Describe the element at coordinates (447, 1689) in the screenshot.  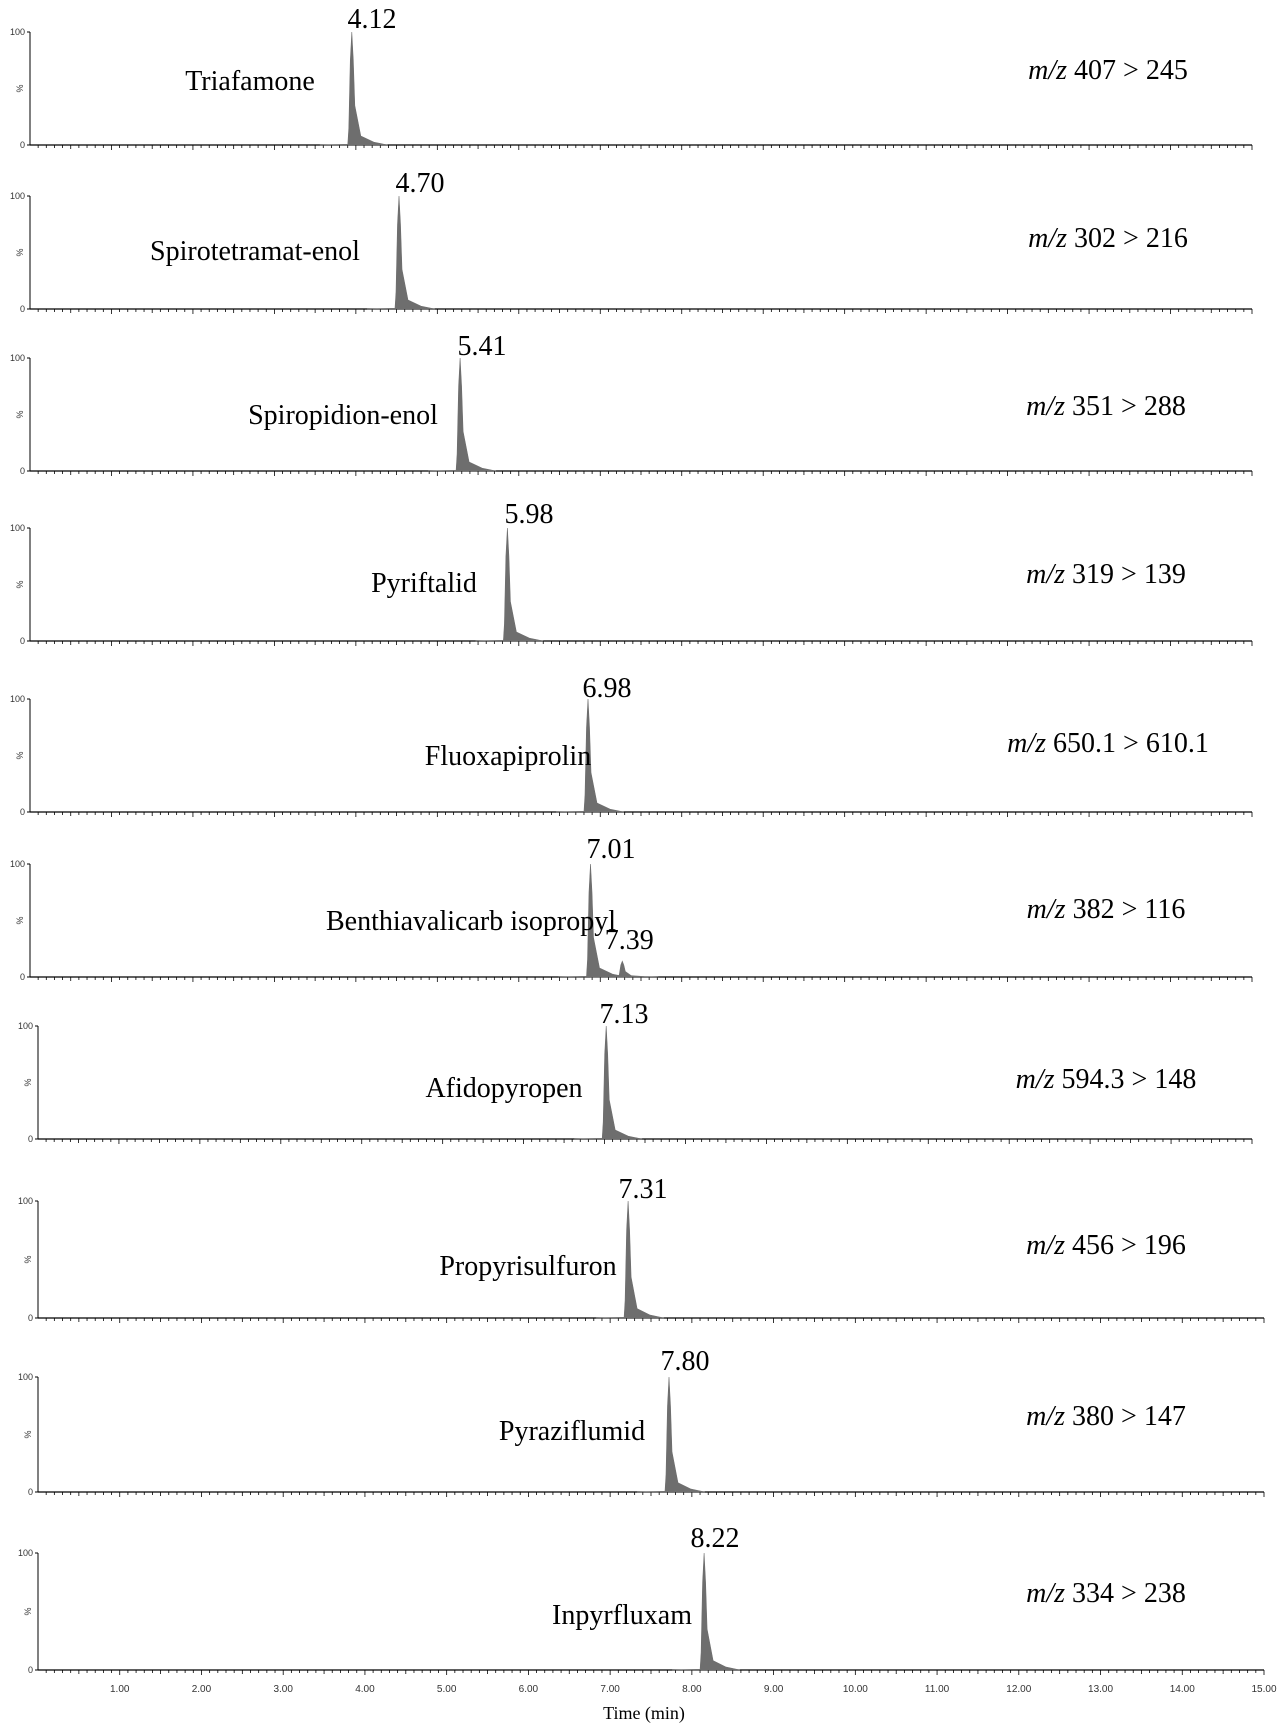
I see `x-tick-label: 5.00` at that location.